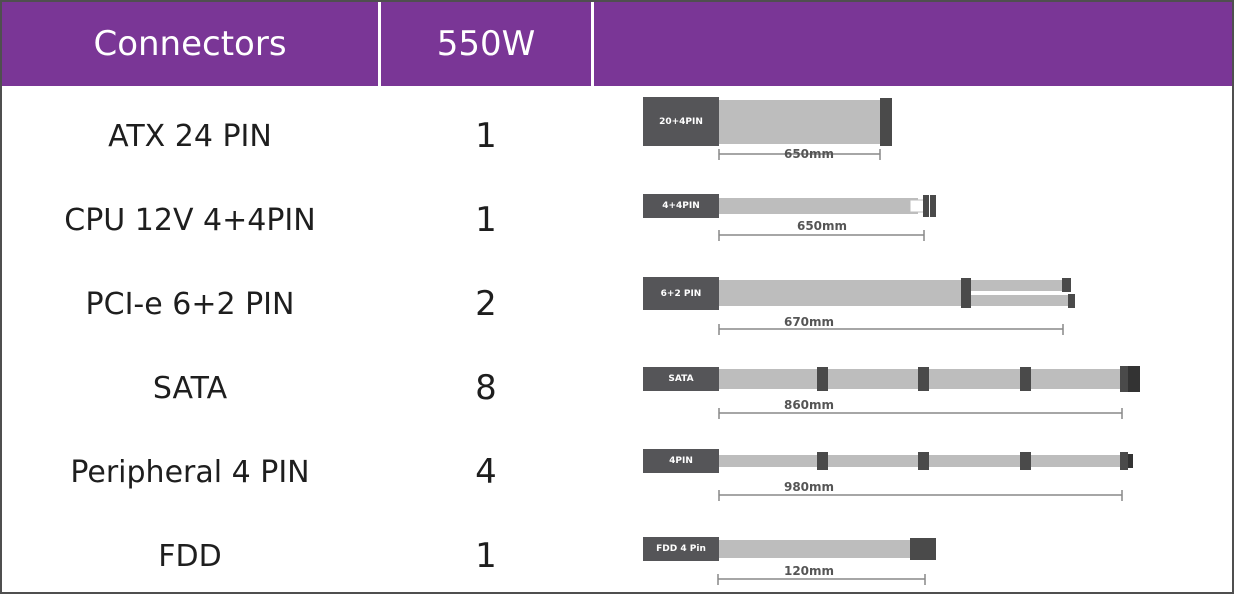 The image size is (1234, 594). What do you see at coordinates (617, 553) in the screenshot?
I see `table-row: FDD 1 FDD 4 Pin 120mm` at bounding box center [617, 553].